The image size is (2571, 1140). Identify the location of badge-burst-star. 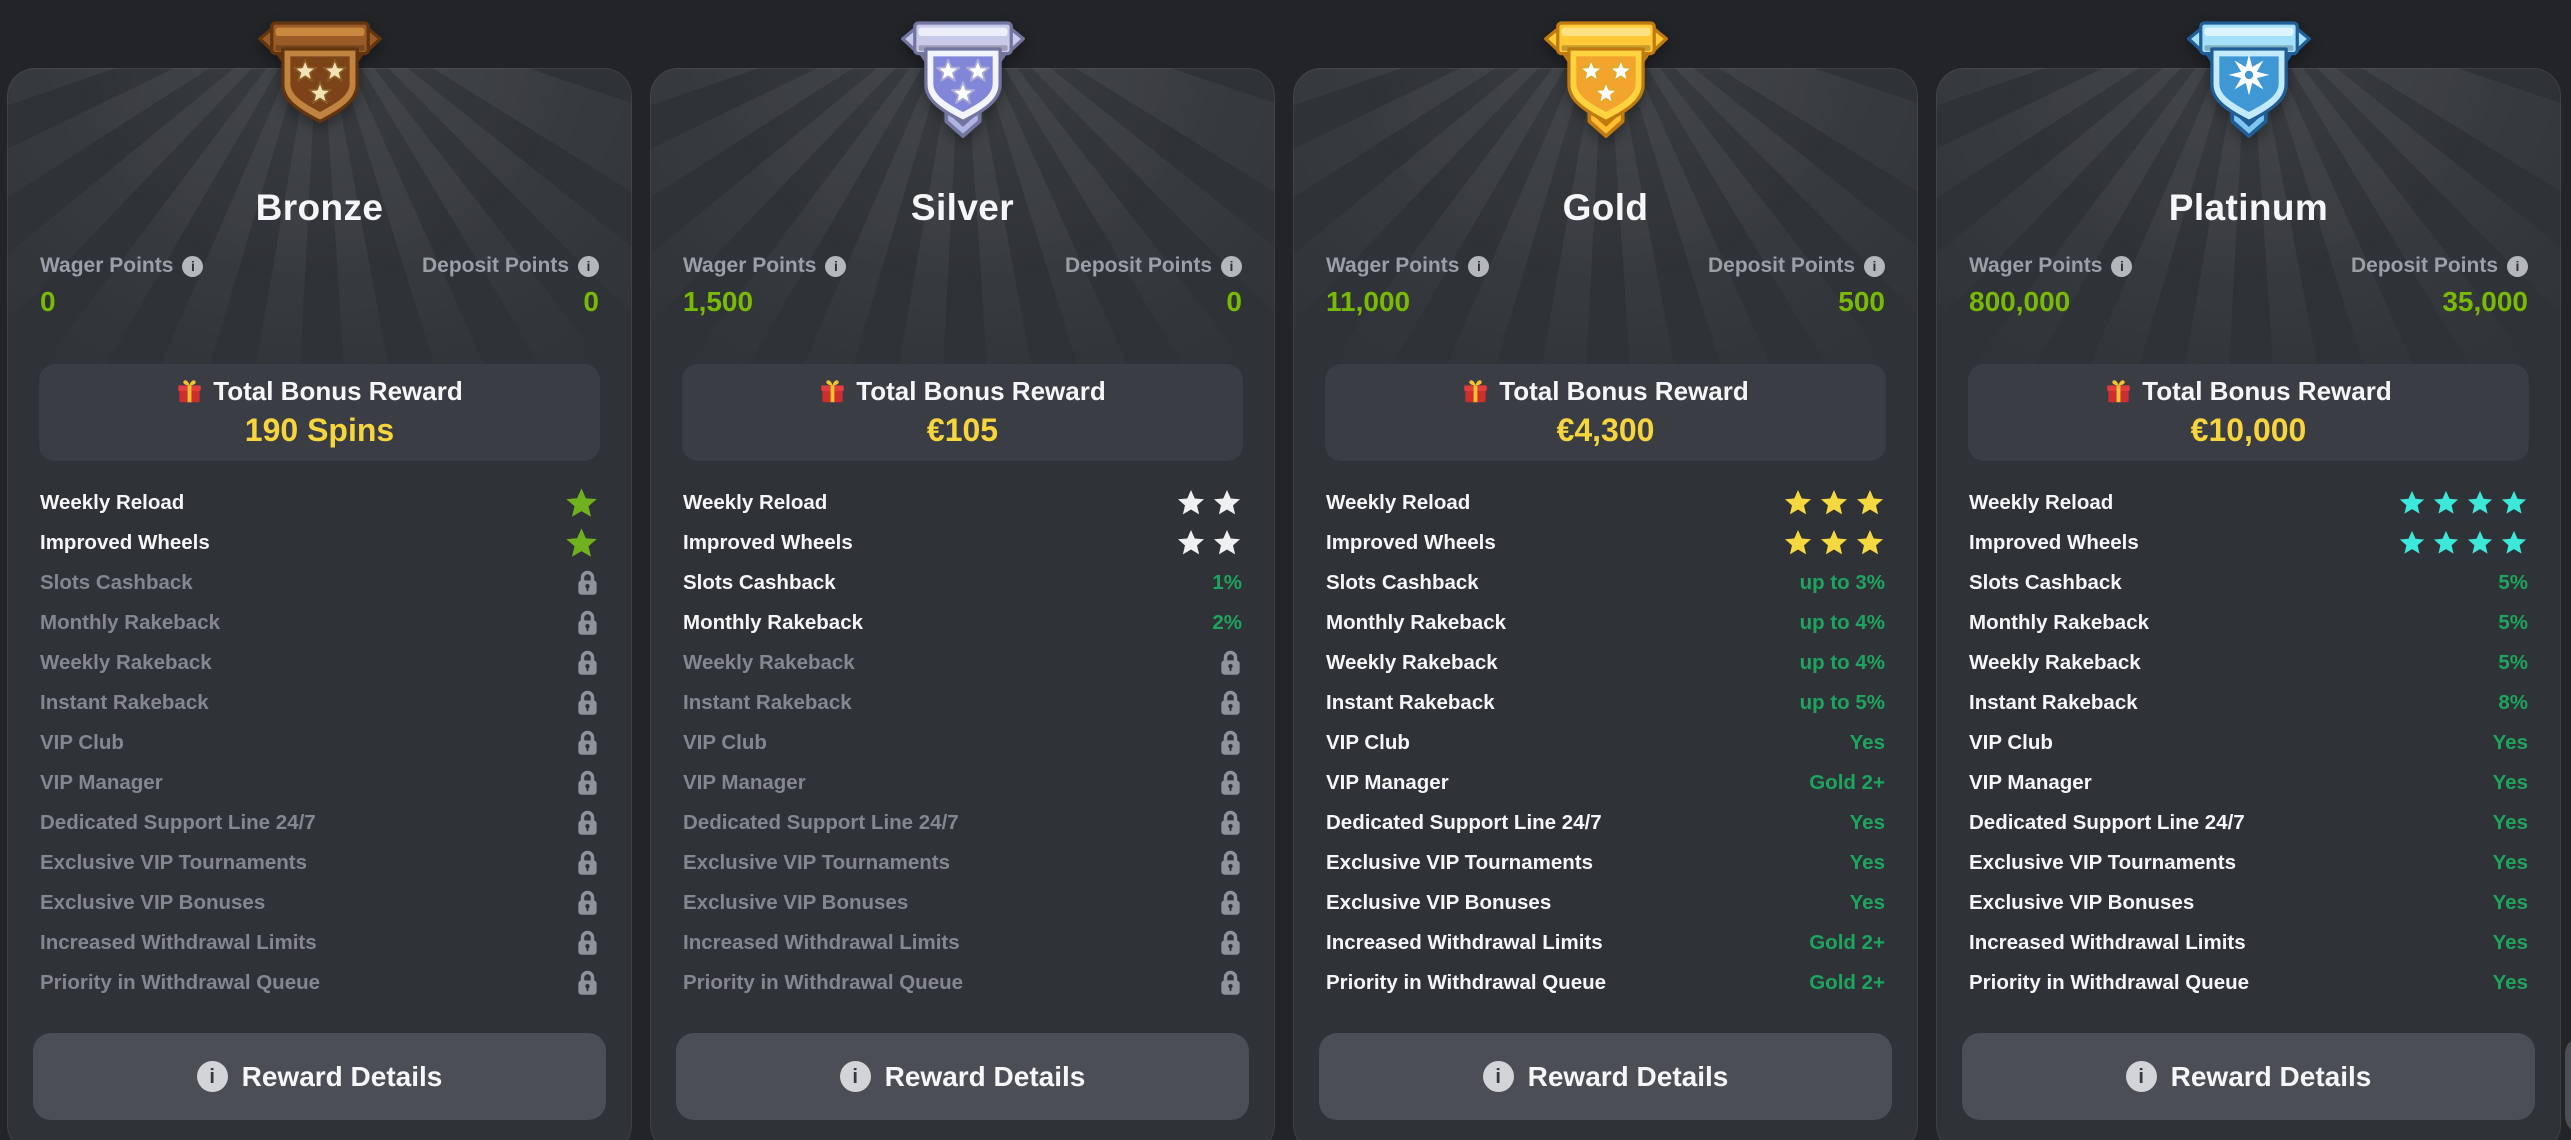
(2248, 75).